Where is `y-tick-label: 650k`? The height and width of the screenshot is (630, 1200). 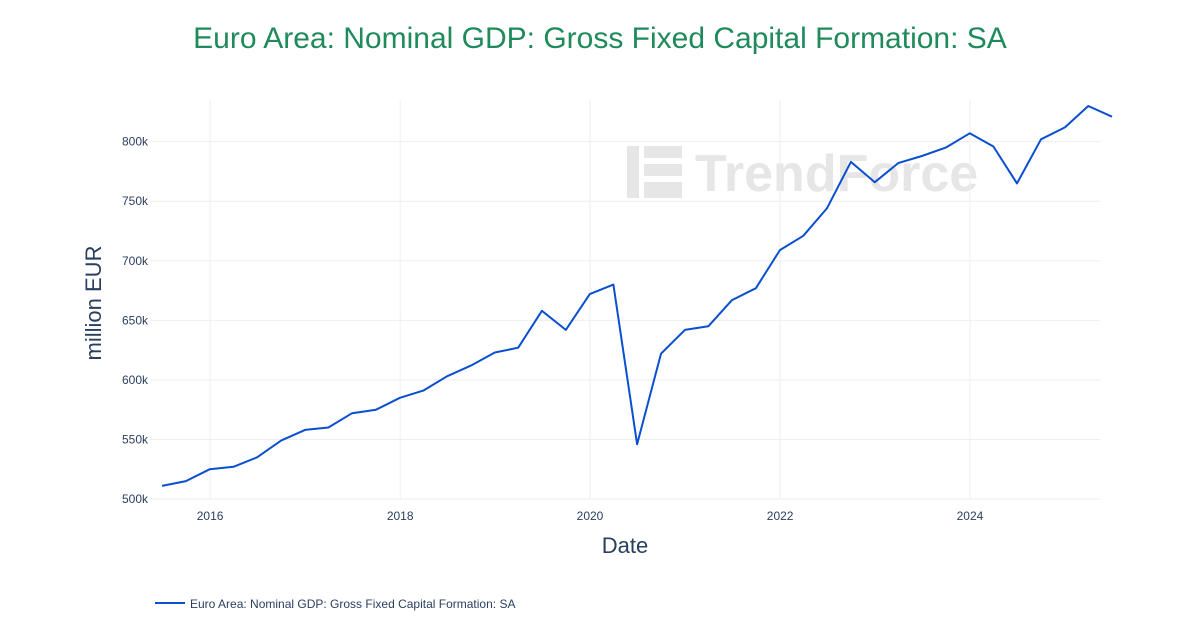 y-tick-label: 650k is located at coordinates (135, 320).